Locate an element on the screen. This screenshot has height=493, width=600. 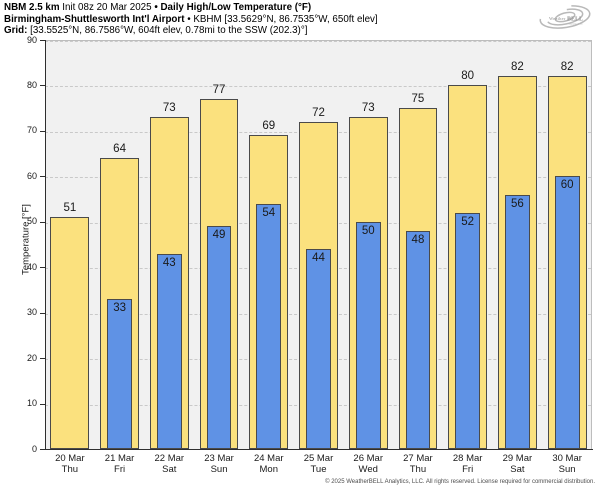
low-value-label: 60 is located at coordinates (567, 185).